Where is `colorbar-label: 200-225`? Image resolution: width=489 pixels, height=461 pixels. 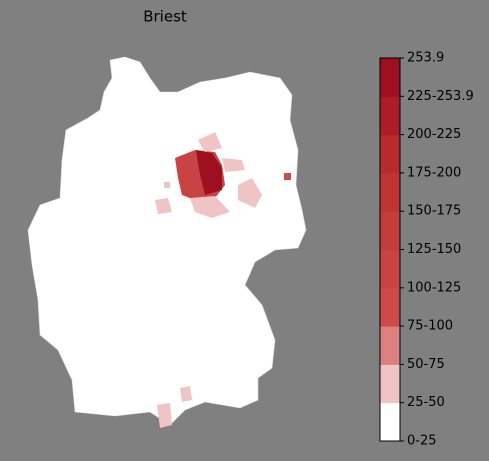 colorbar-label: 200-225 is located at coordinates (434, 134).